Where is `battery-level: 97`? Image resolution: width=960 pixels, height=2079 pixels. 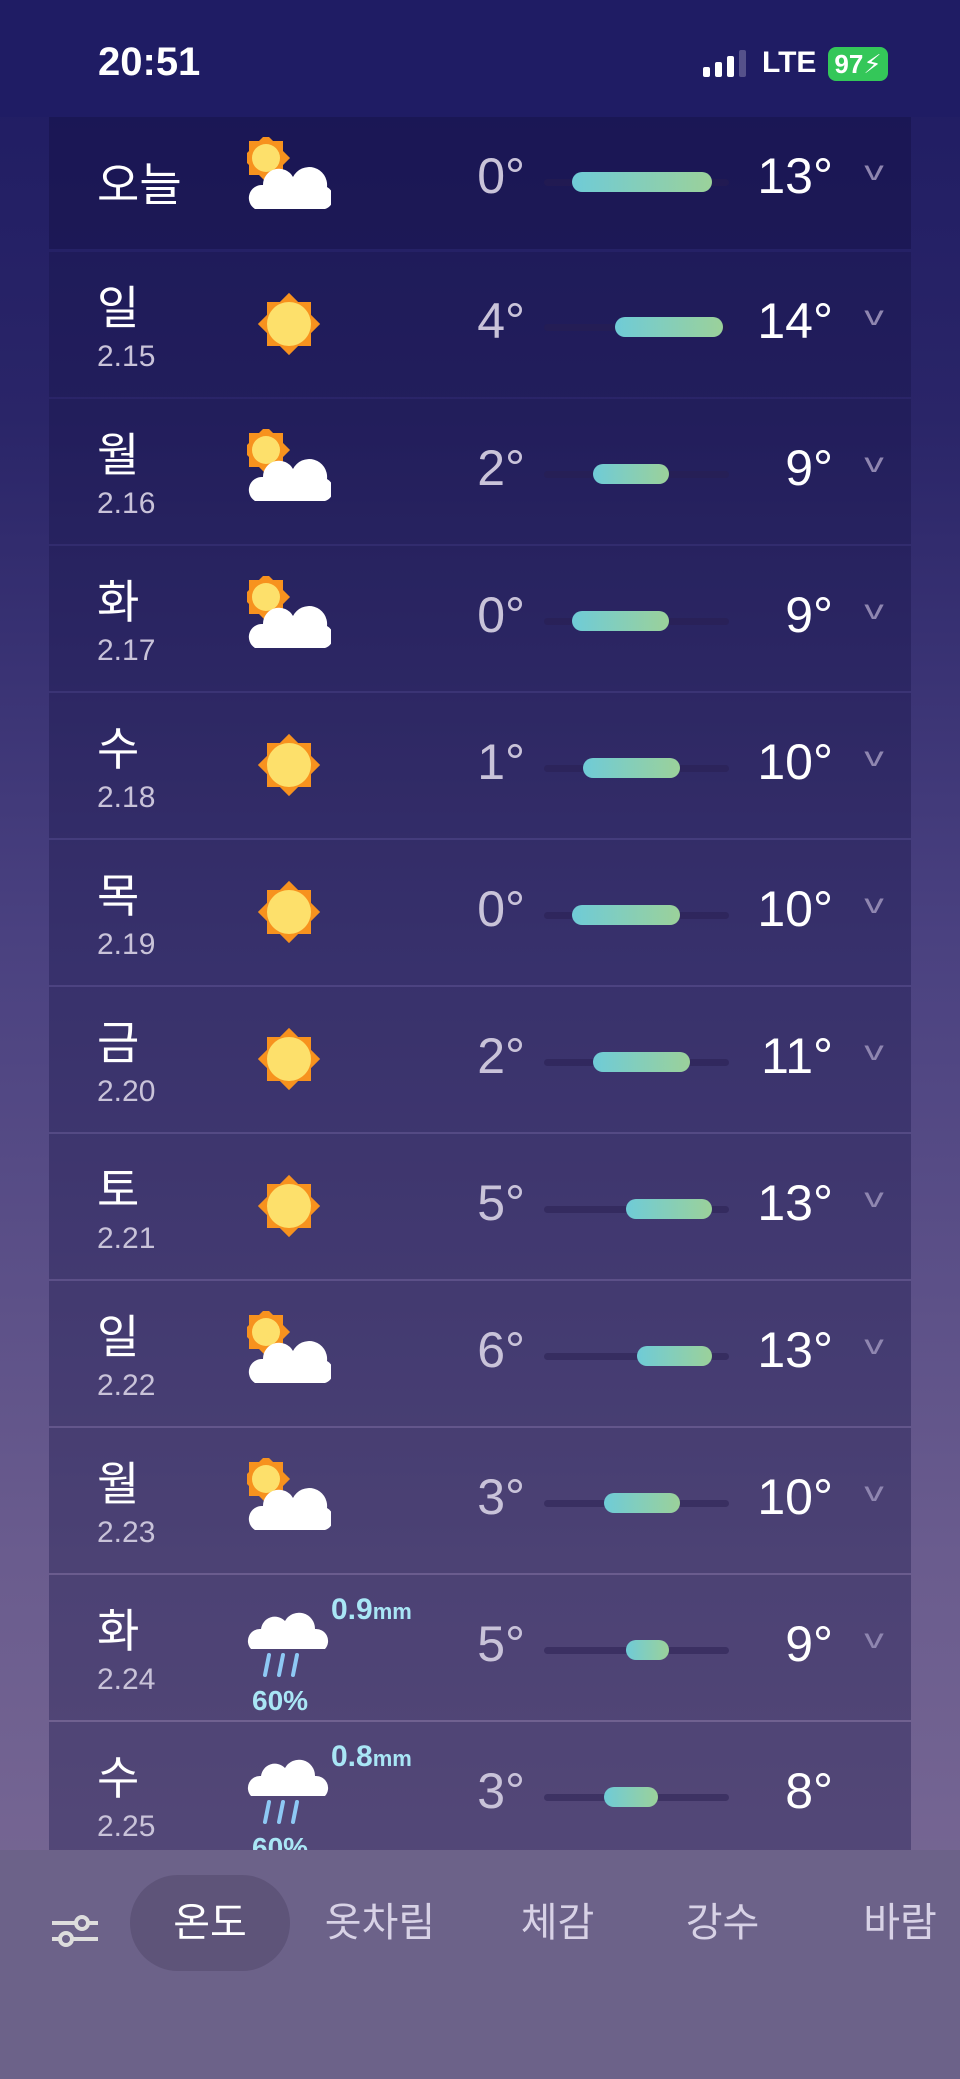
battery-level: 97 is located at coordinates (849, 64).